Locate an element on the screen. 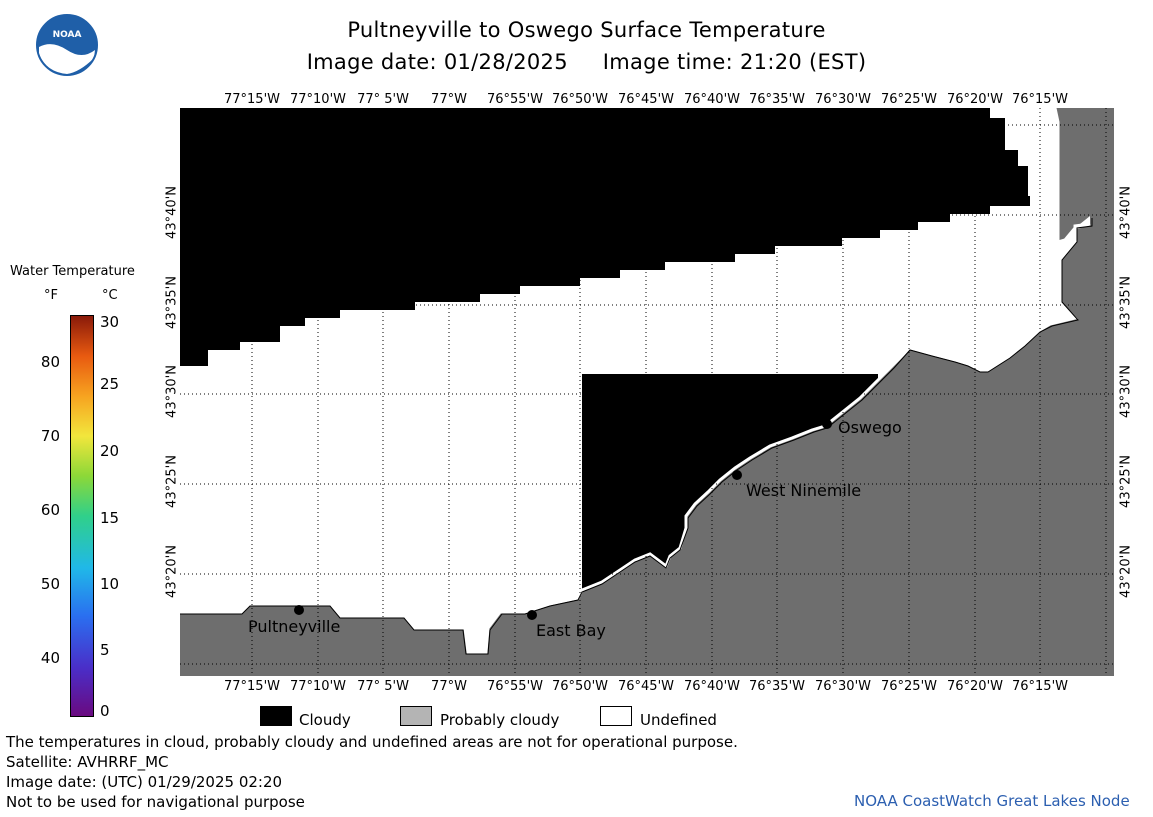 This screenshot has height=817, width=1153. logo-text: NOAA is located at coordinates (67, 35).